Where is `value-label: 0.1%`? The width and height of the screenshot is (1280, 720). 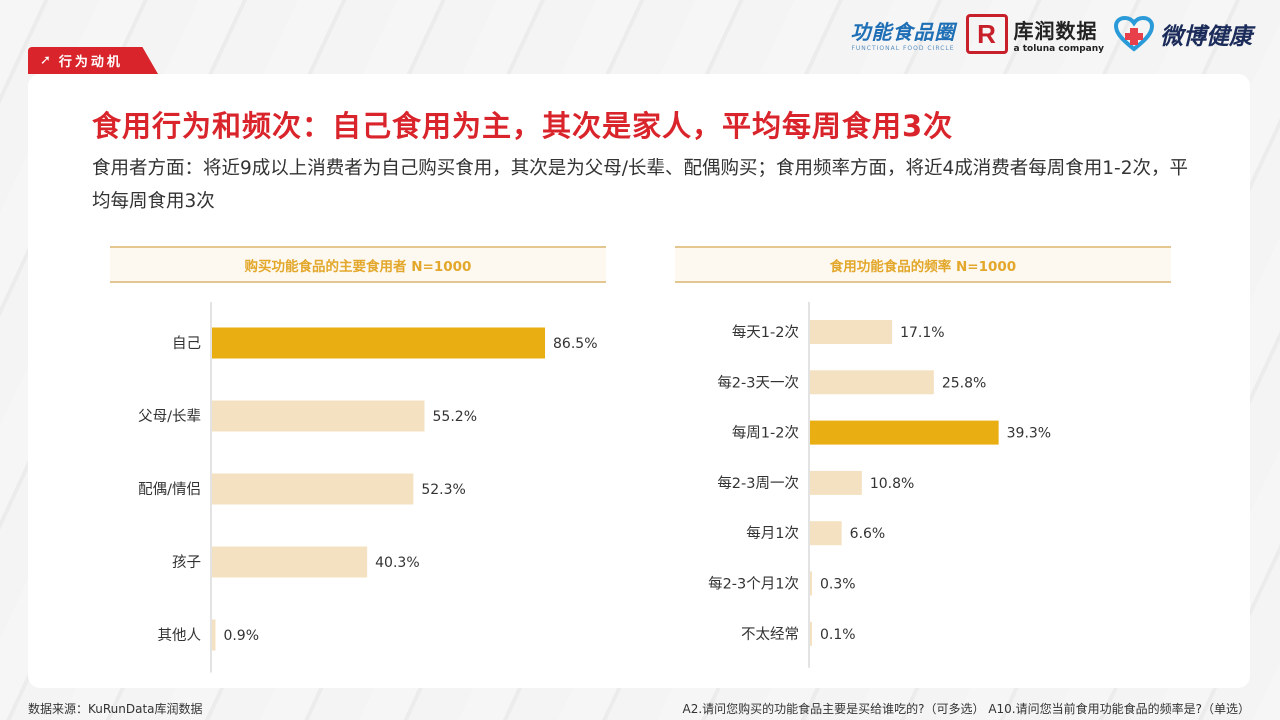 value-label: 0.1% is located at coordinates (838, 635).